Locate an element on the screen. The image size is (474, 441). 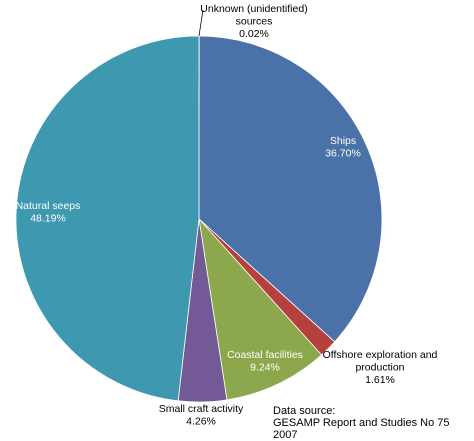
data-source-line1: Data source: is located at coordinates (373, 411).